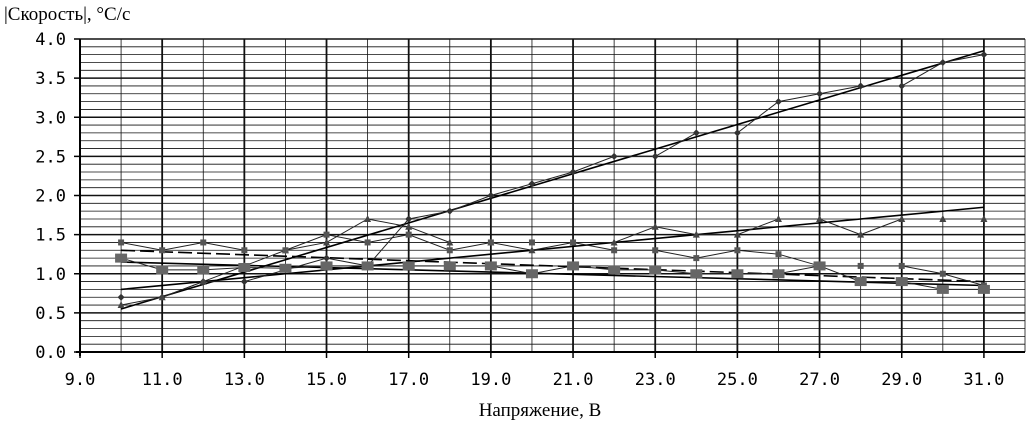 This screenshot has width=1033, height=421. I want to click on x-tick-label: 17.0, so click(408, 380).